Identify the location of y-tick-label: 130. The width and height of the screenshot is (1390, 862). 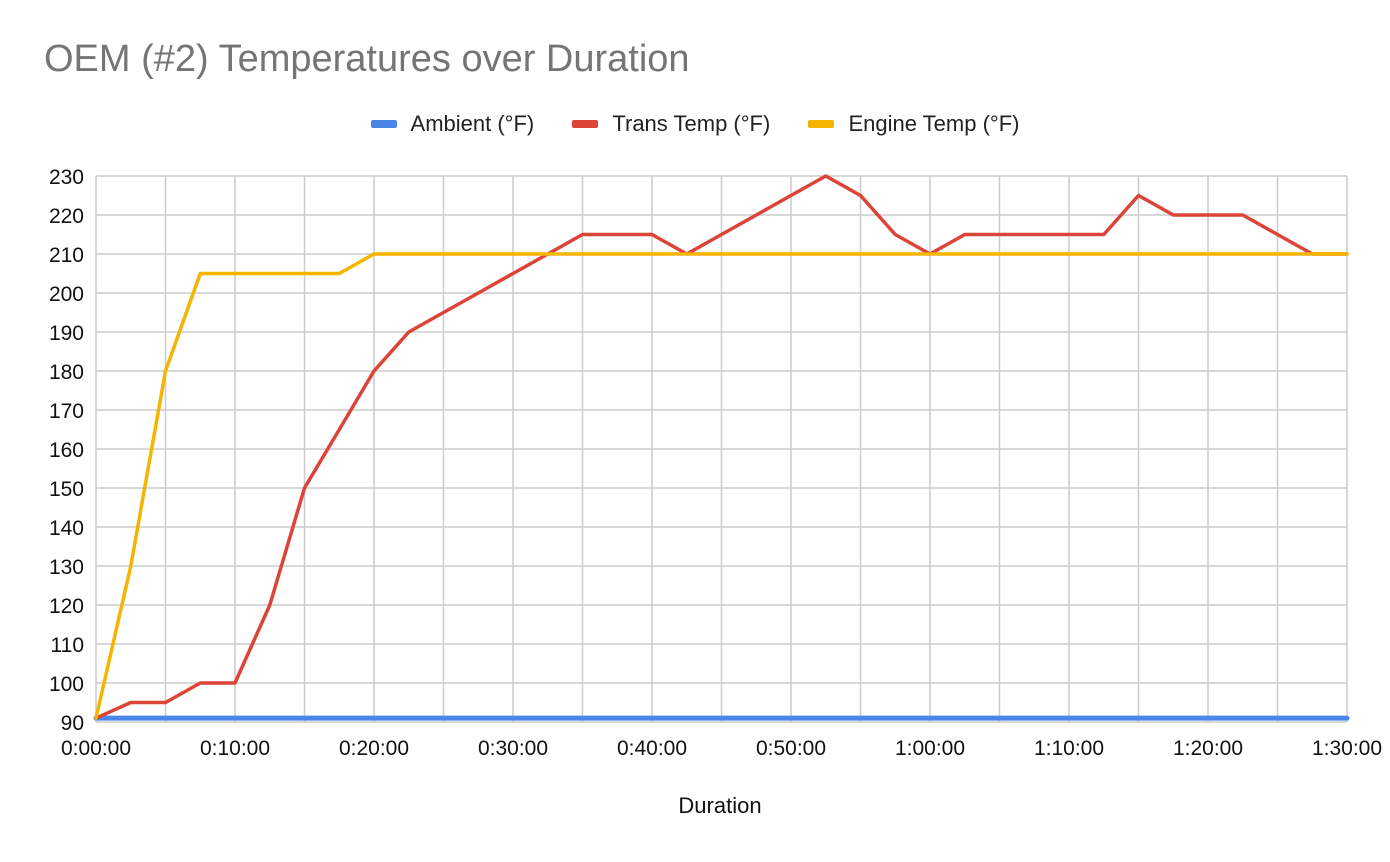
(66, 567).